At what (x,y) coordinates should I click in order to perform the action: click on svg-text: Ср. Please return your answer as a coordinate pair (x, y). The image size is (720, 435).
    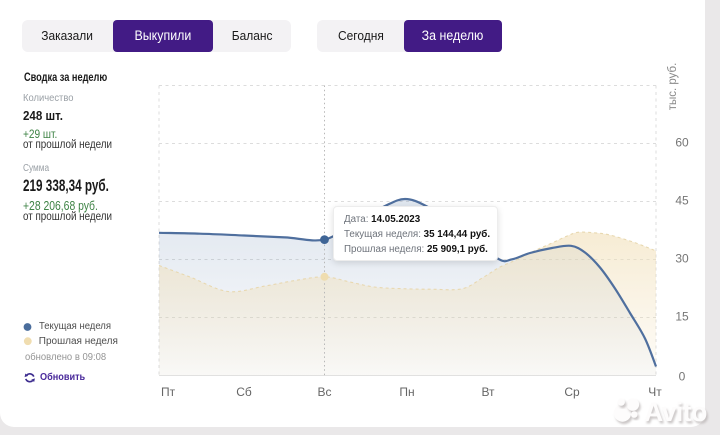
    Looking at the image, I should click on (572, 392).